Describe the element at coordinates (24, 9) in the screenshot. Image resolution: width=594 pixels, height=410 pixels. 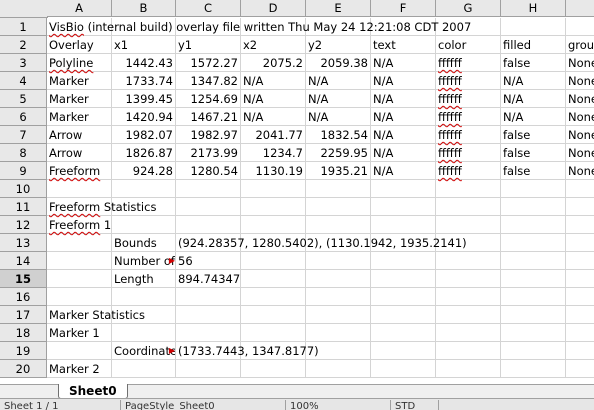
I see `select-all-corner` at that location.